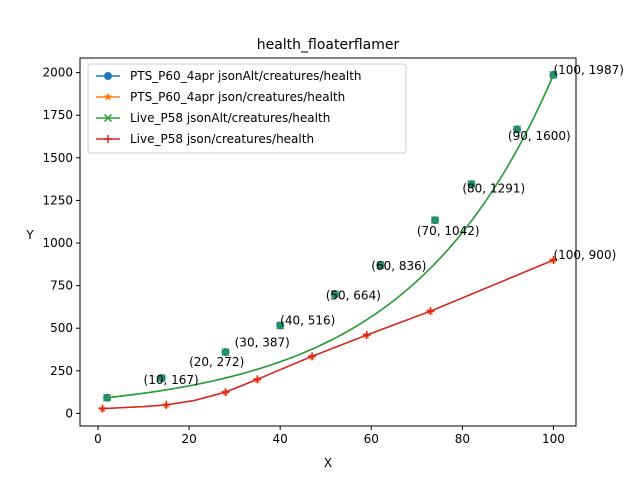  Describe the element at coordinates (237, 97) in the screenshot. I see `legend-entry-1: PTS_P60_4apr json/creatures/health` at that location.